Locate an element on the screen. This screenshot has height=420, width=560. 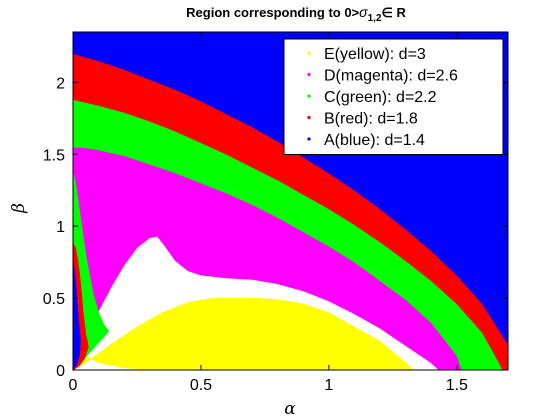
x-tick-label: 1 is located at coordinates (328, 385).